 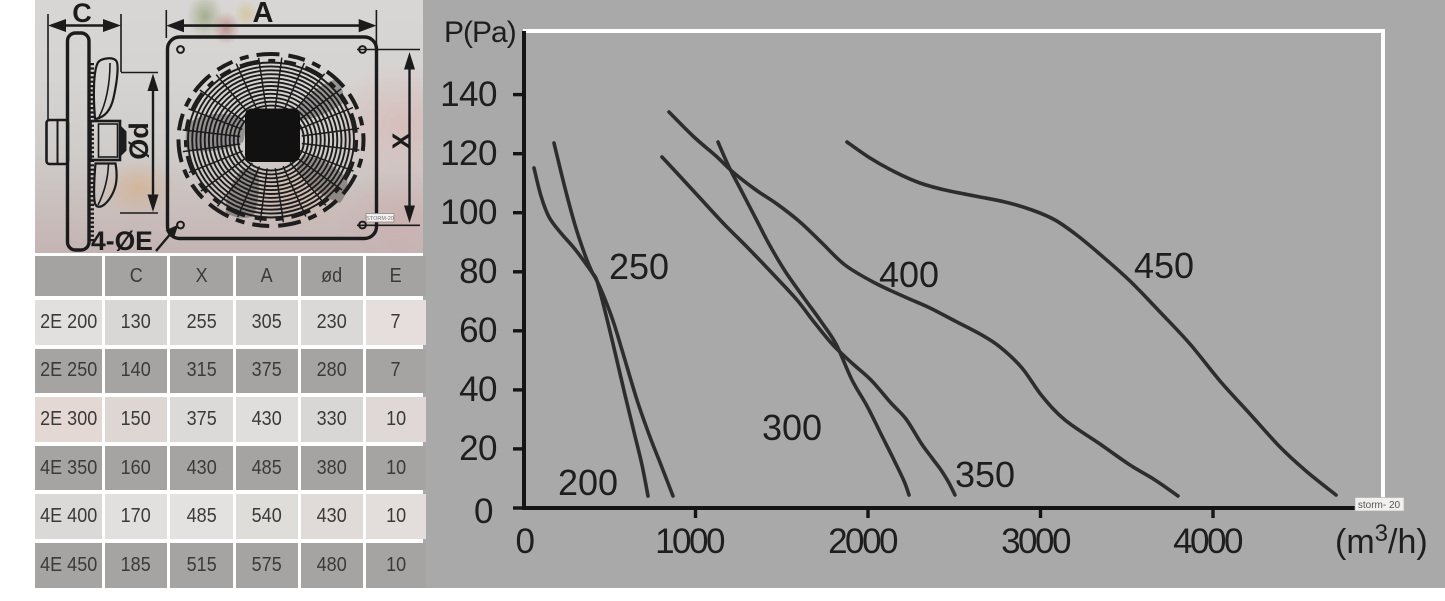 What do you see at coordinates (139, 141) in the screenshot?
I see `svg-text: Ød` at bounding box center [139, 141].